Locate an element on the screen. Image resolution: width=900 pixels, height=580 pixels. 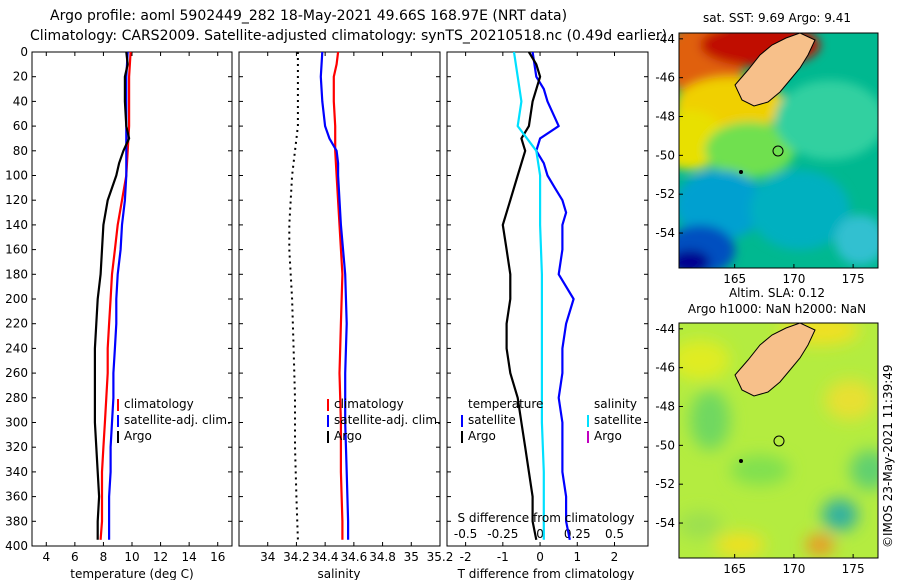
sst-map-frame is located at coordinates (778, 150).